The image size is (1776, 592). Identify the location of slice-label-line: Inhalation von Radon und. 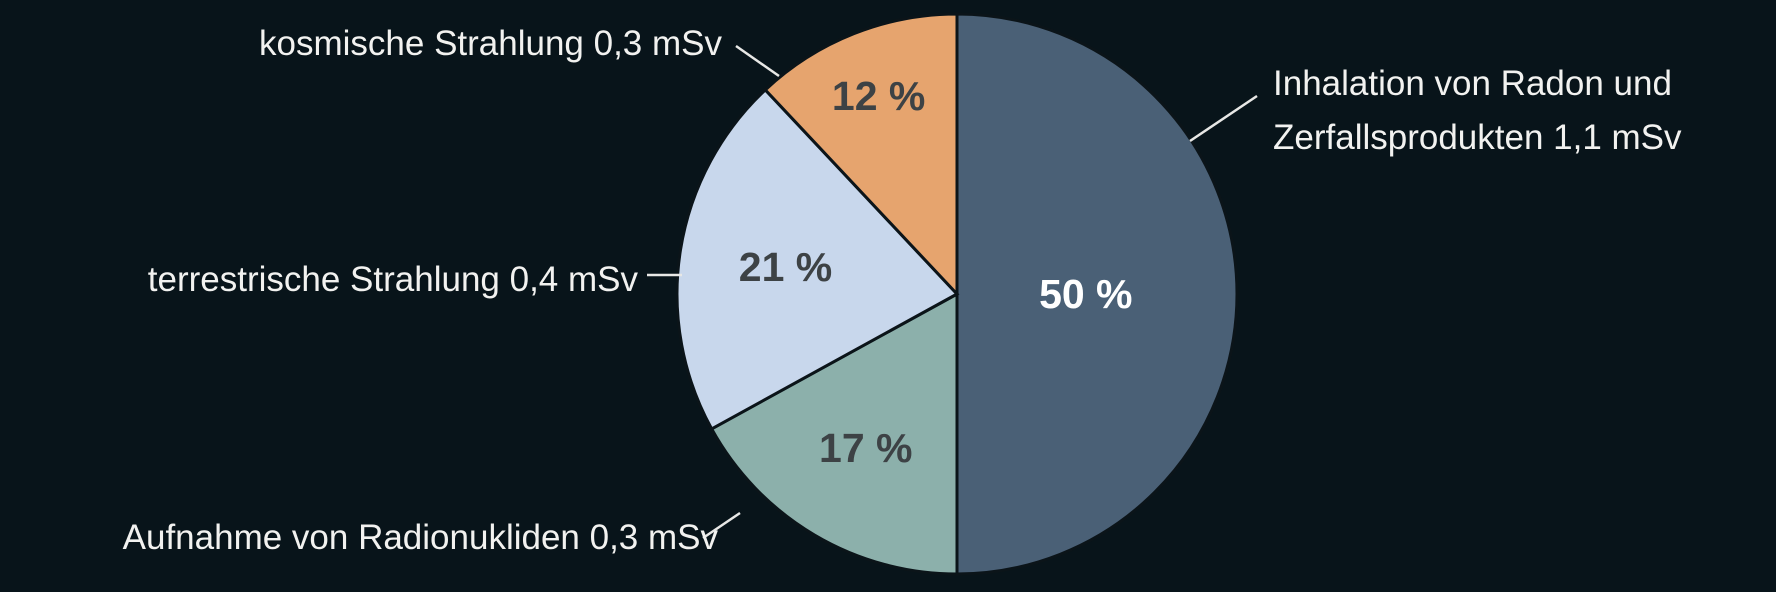
(1472, 83).